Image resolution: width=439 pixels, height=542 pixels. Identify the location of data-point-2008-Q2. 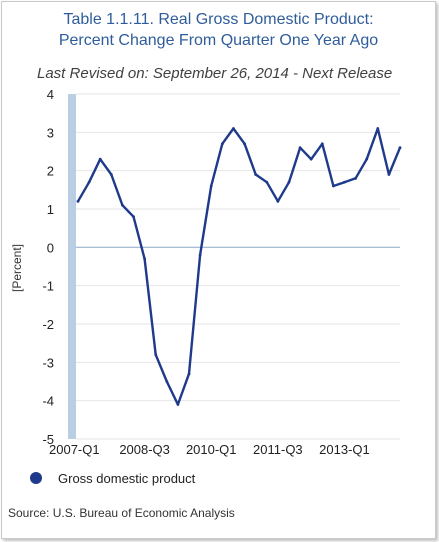
(133, 217).